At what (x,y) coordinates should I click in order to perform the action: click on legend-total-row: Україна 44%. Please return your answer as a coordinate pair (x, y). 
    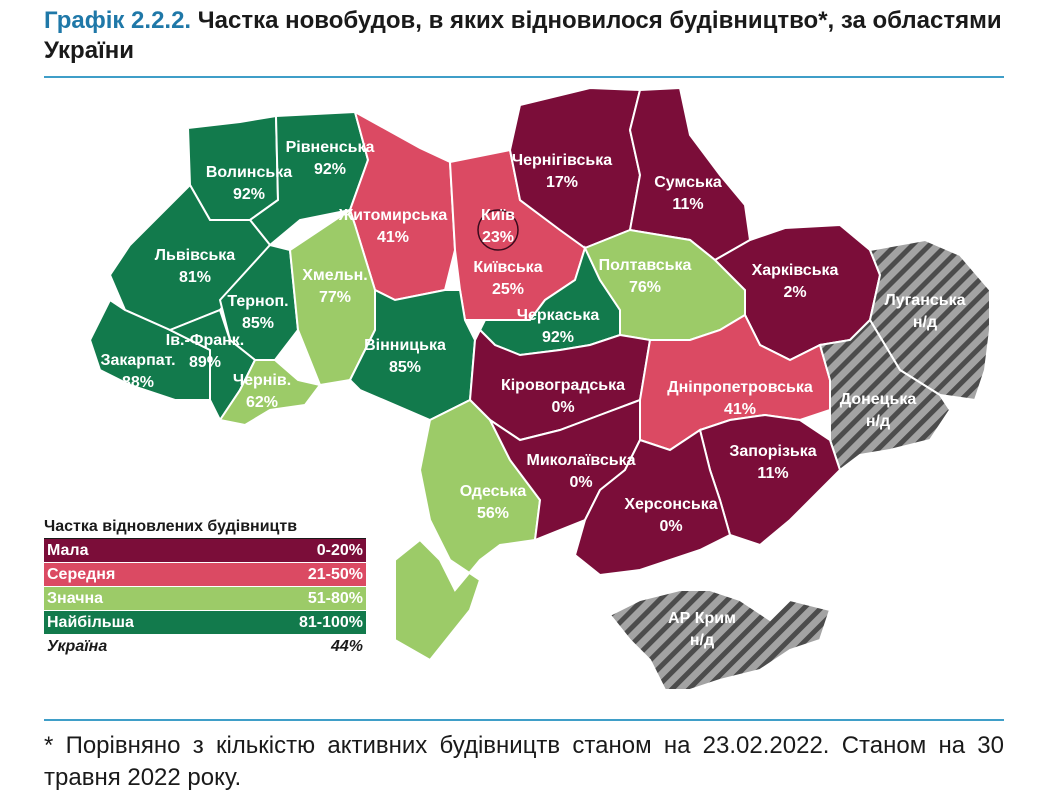
    Looking at the image, I should click on (205, 647).